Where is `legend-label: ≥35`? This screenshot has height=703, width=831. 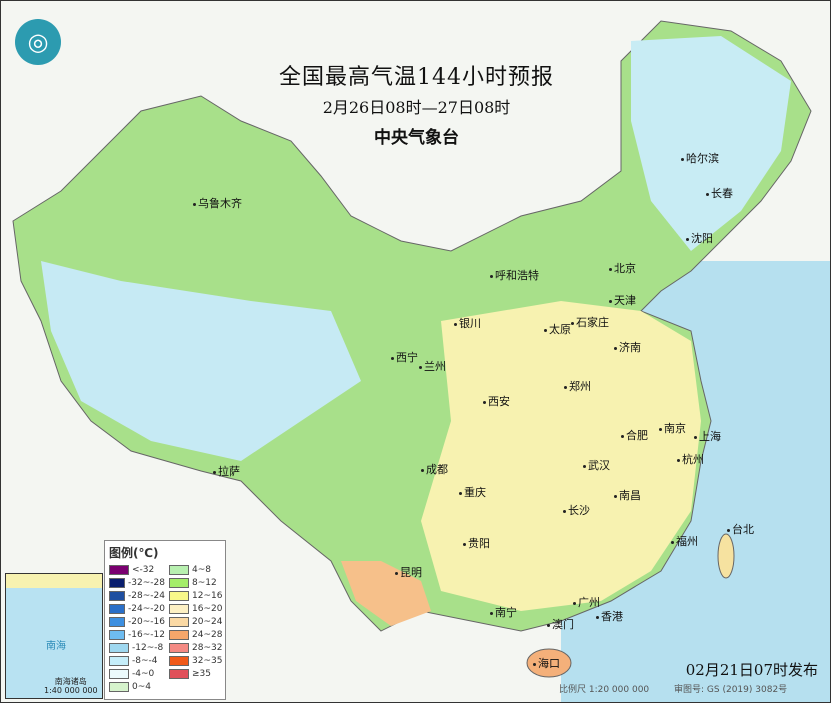
legend-label: ≥35 is located at coordinates (201, 673).